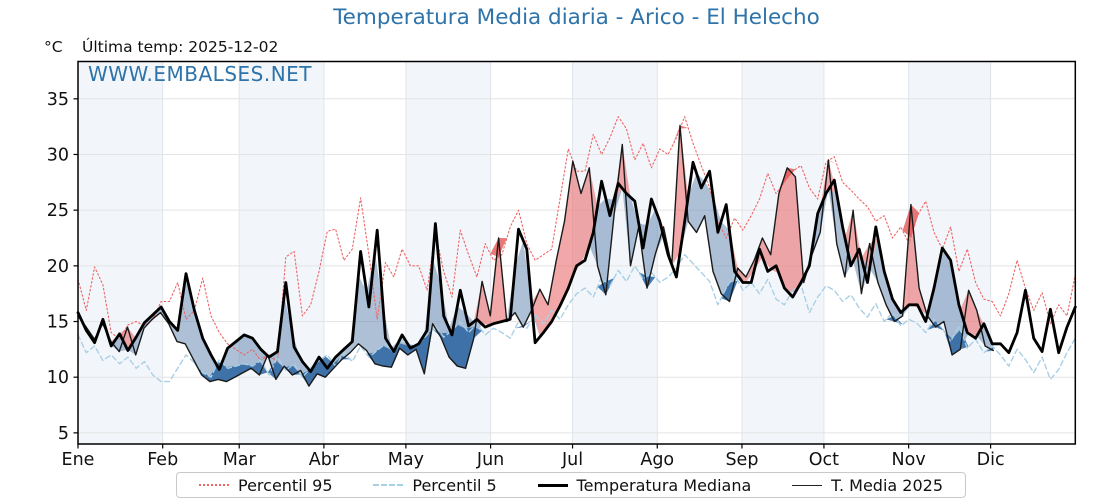 The width and height of the screenshot is (1120, 500). I want to click on x-tick-label-may: May, so click(406, 460).